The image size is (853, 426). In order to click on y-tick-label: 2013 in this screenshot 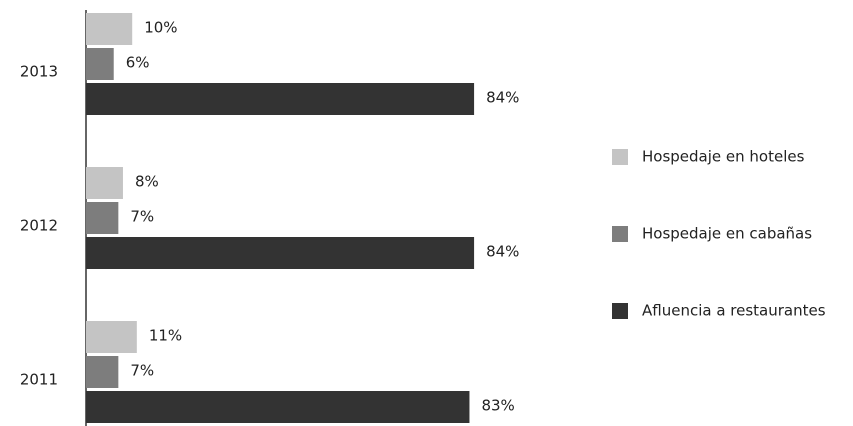, I will do `click(39, 72)`.